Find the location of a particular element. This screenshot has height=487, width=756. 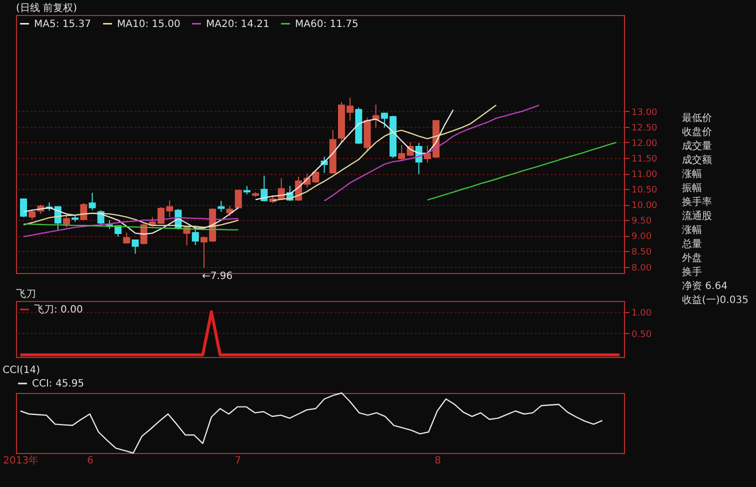

y-tick-label: 10.50 is located at coordinates (645, 191).